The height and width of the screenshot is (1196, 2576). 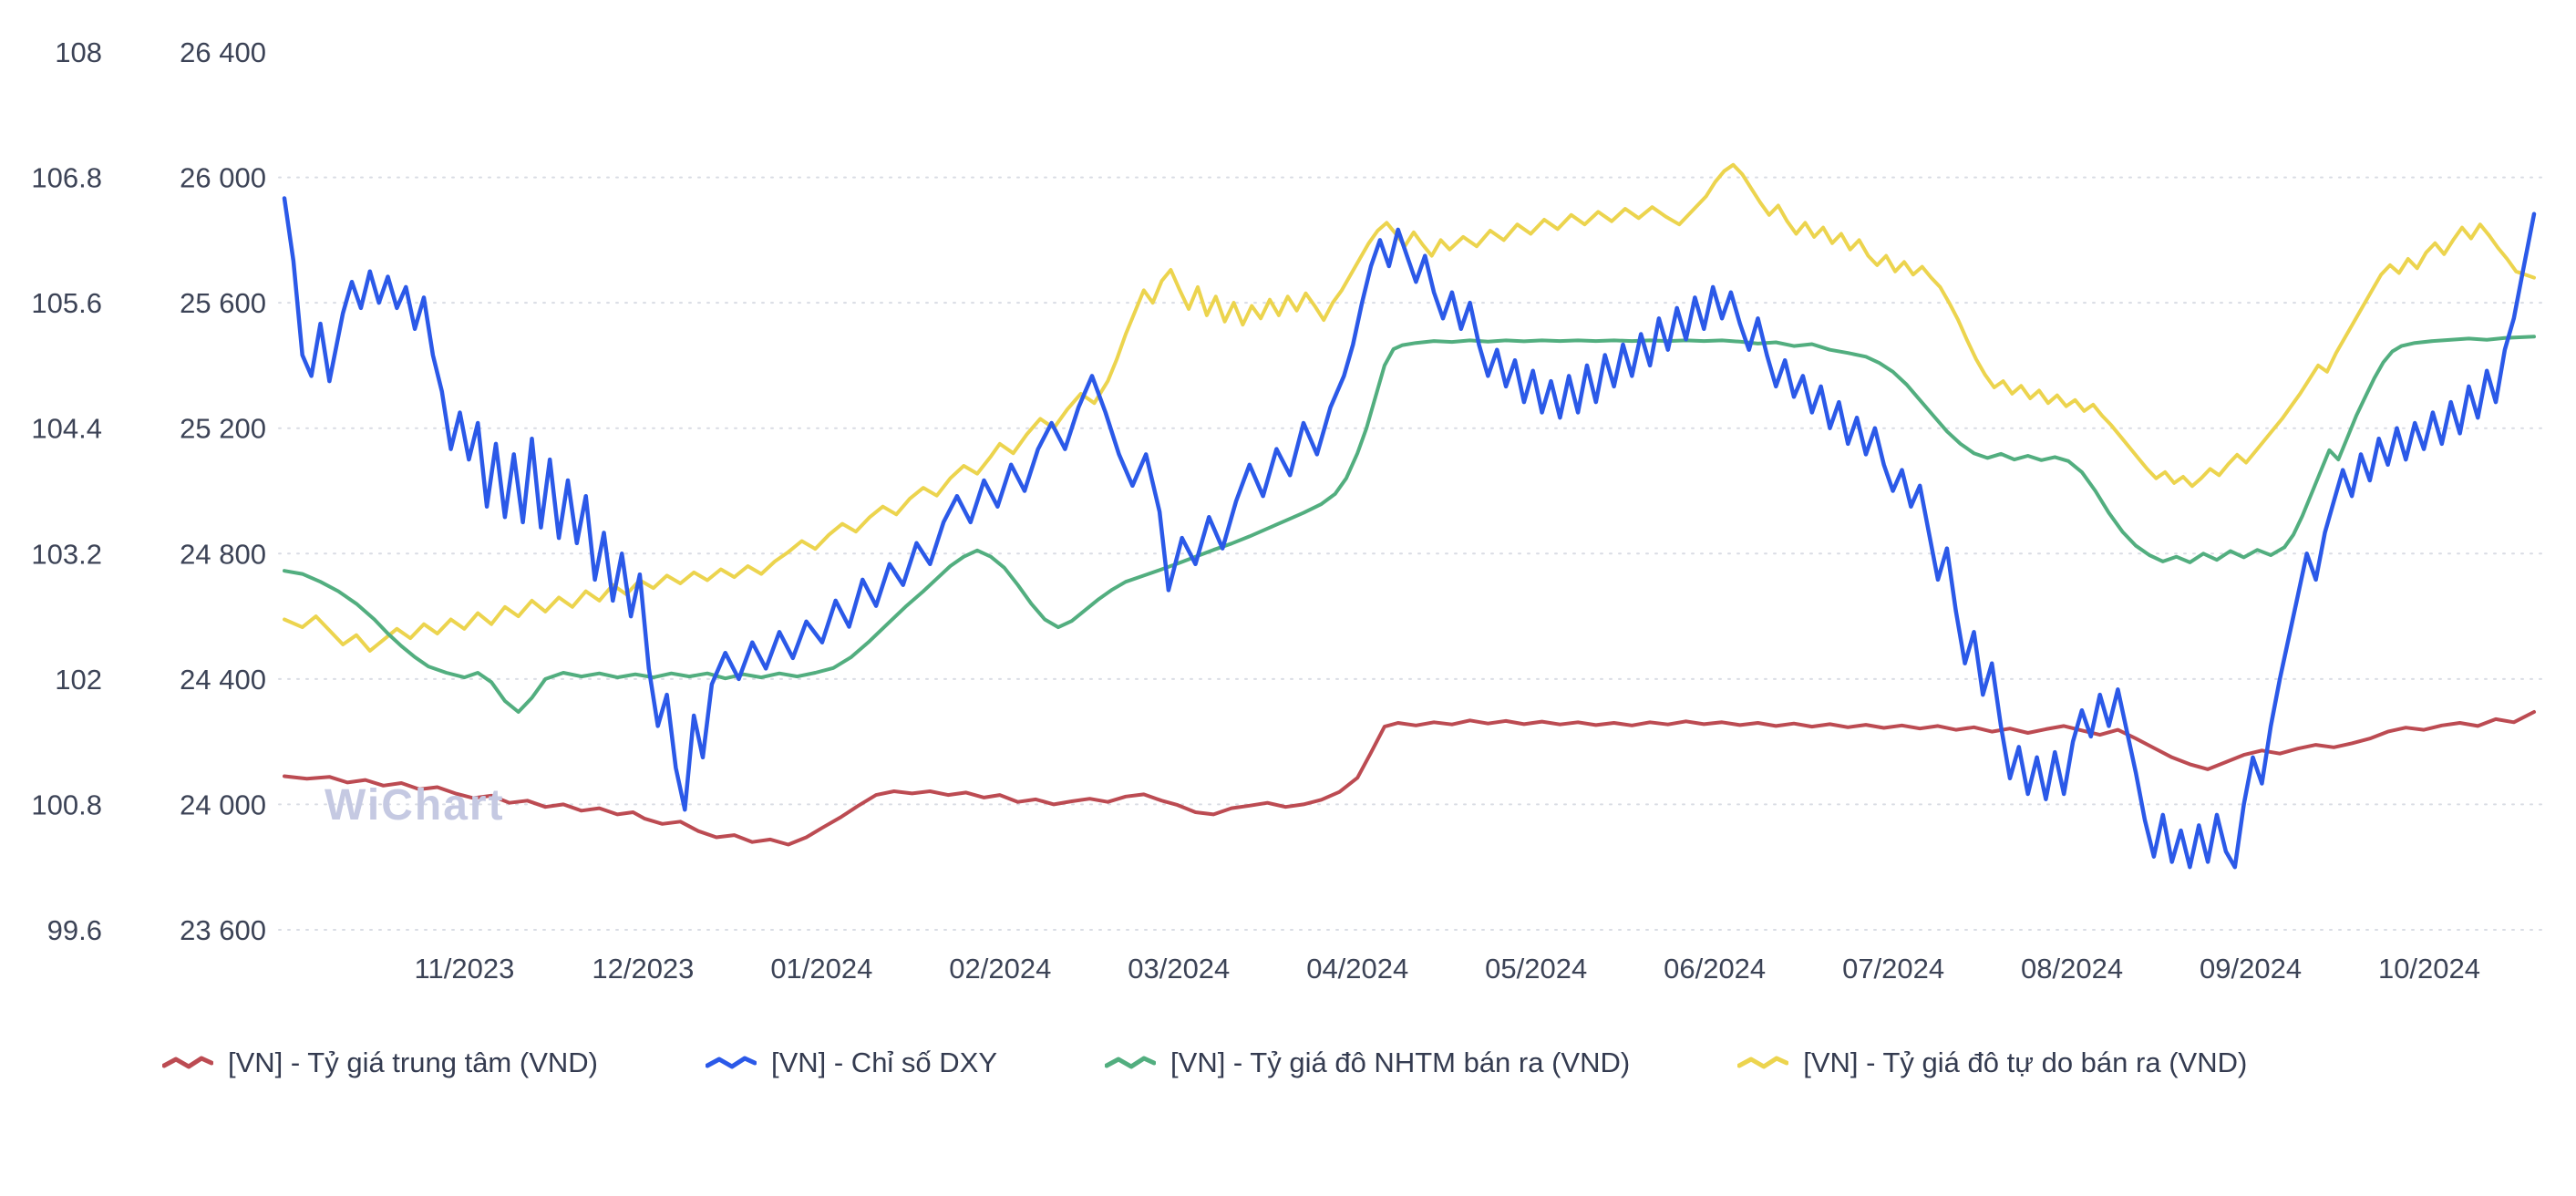 What do you see at coordinates (1131, 1062) in the screenshot?
I see `green-line-icon` at bounding box center [1131, 1062].